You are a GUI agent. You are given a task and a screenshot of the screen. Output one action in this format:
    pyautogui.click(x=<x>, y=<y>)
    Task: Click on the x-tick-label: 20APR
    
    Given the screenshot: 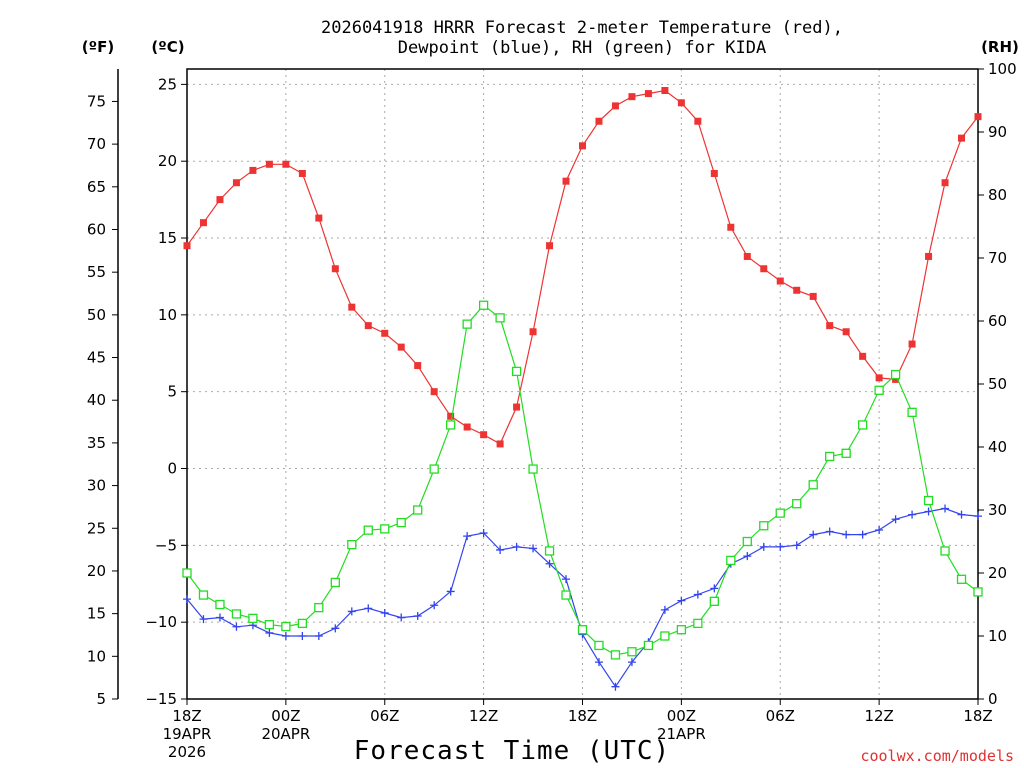 What is the action you would take?
    pyautogui.click(x=285, y=734)
    